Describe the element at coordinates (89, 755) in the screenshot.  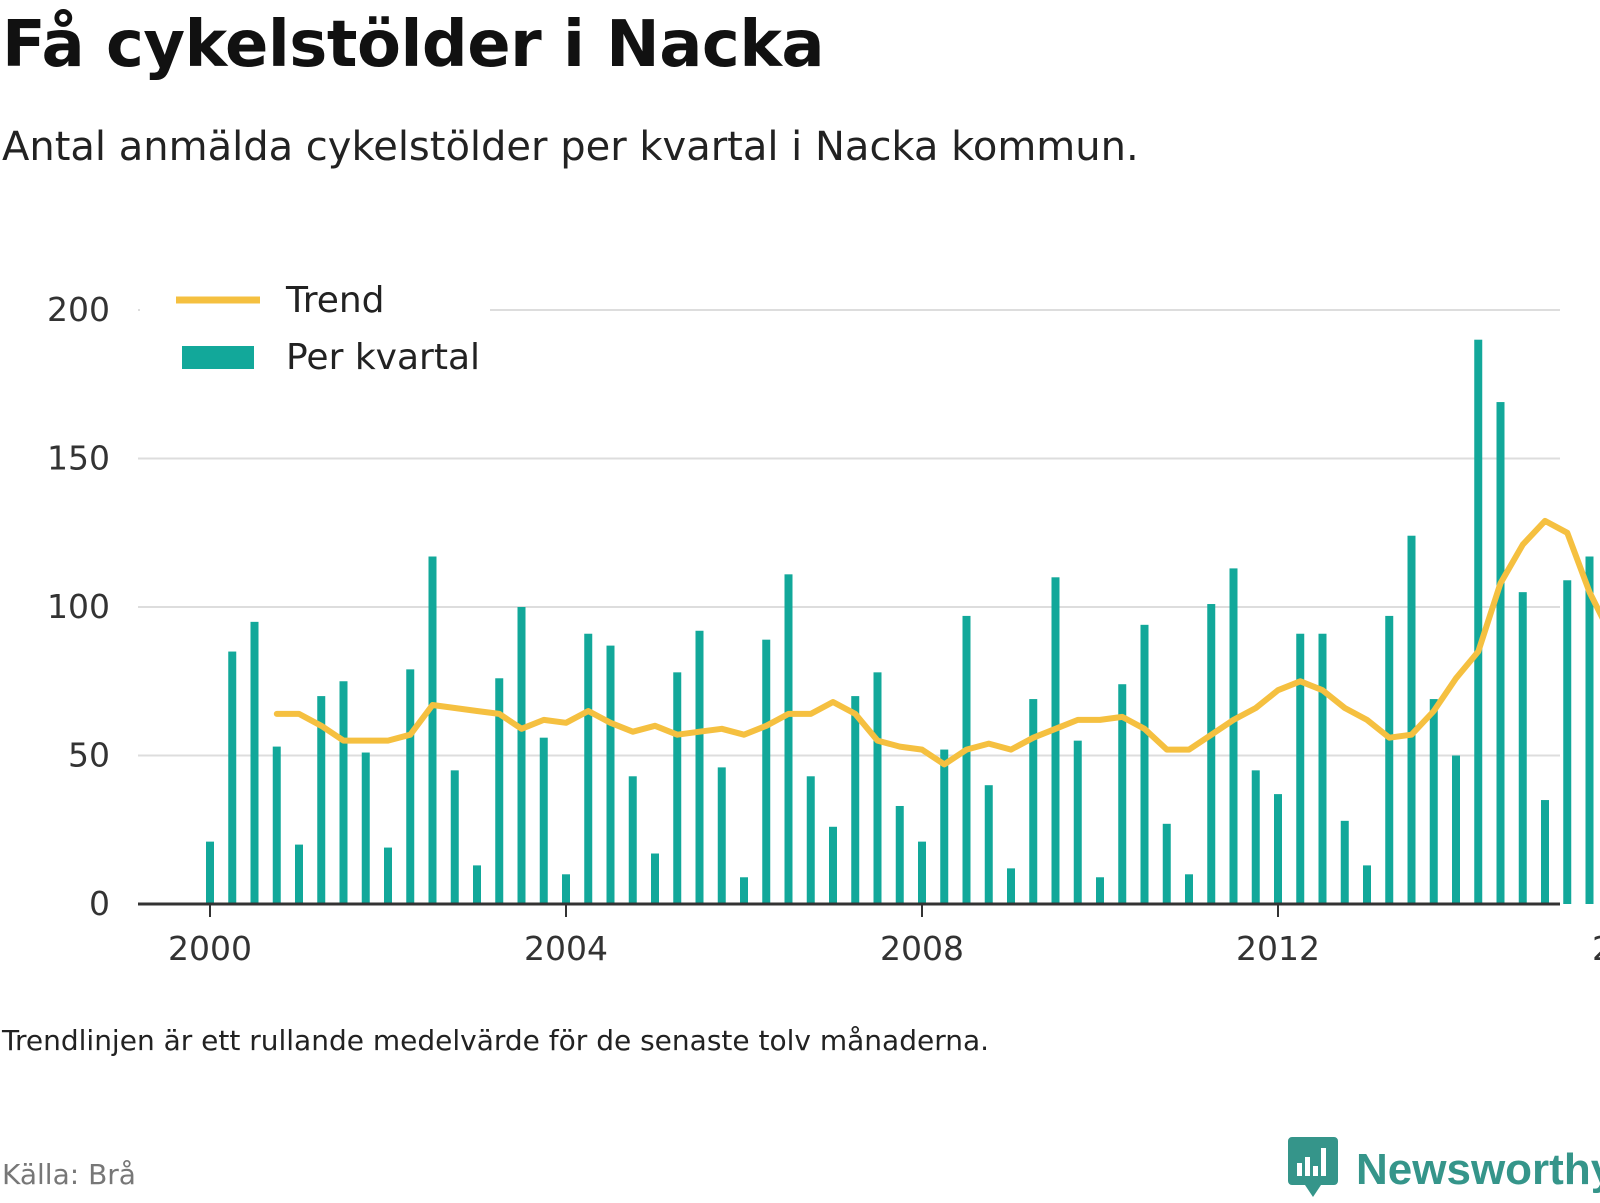
I see `y-tick-label: 50` at that location.